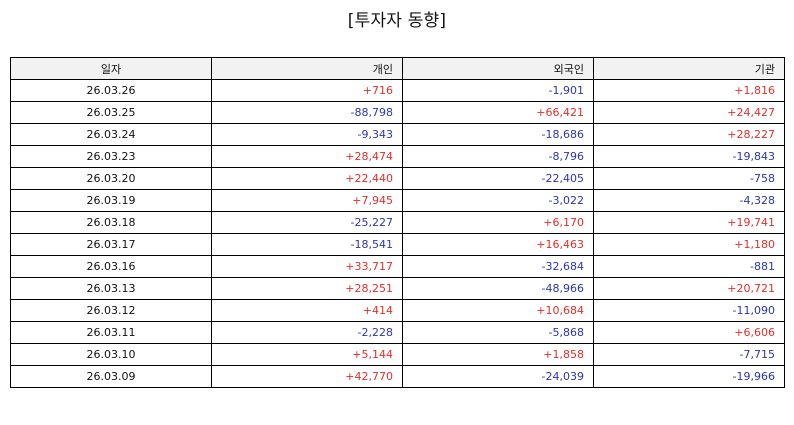 This screenshot has width=794, height=425. Describe the element at coordinates (498, 200) in the screenshot. I see `cell-foreign: -3,022` at that location.